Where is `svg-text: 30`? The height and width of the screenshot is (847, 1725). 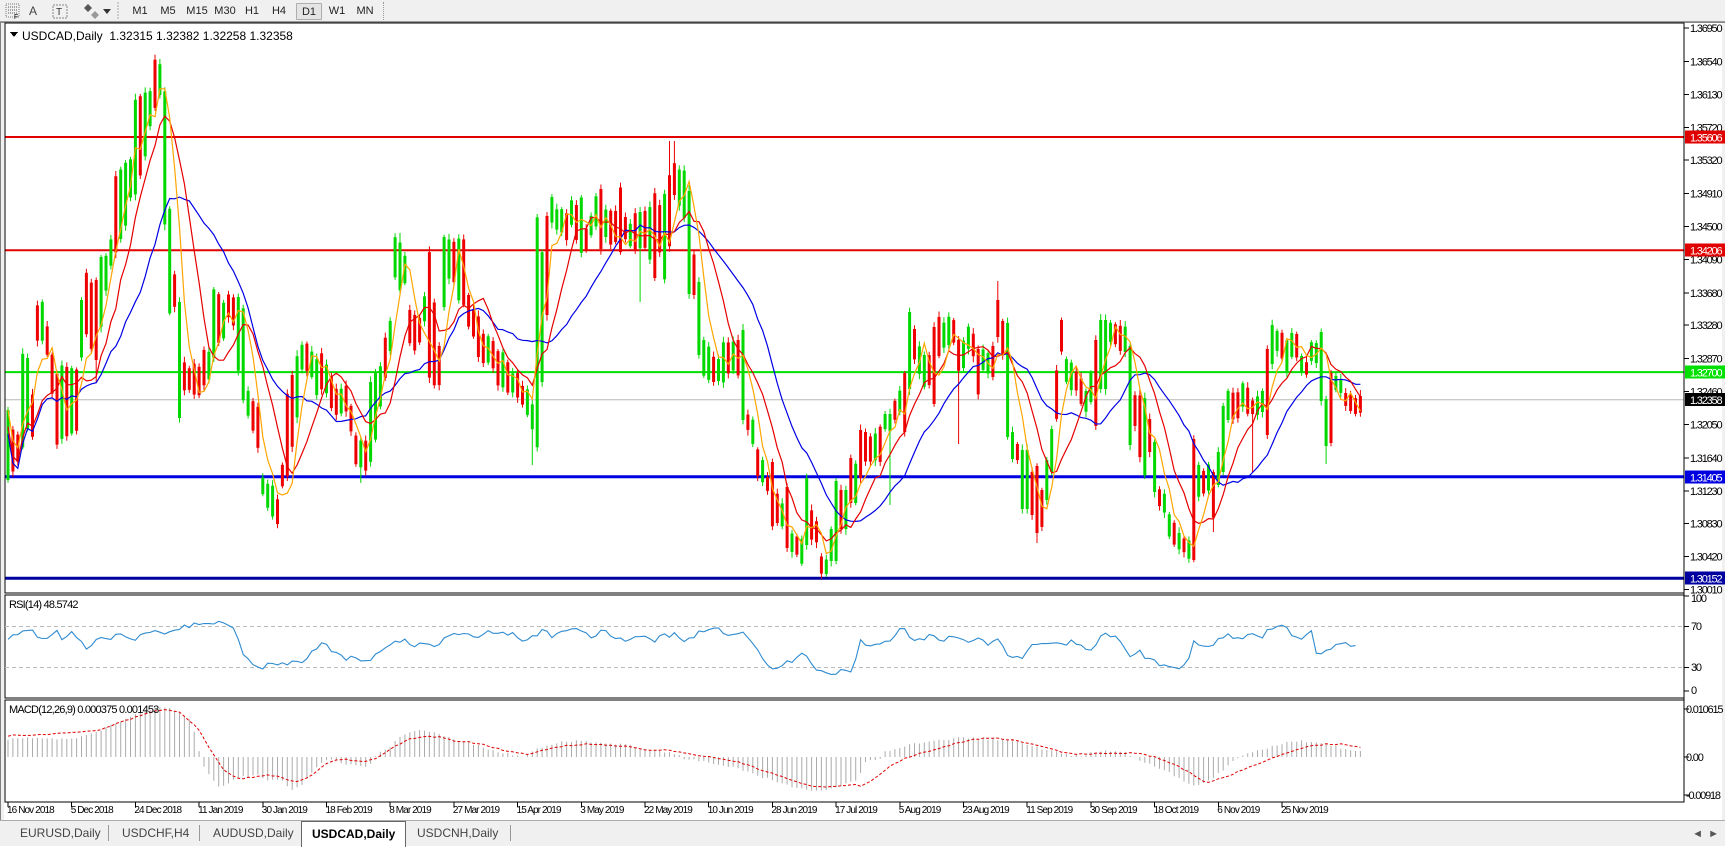 svg-text: 30 is located at coordinates (1696, 668).